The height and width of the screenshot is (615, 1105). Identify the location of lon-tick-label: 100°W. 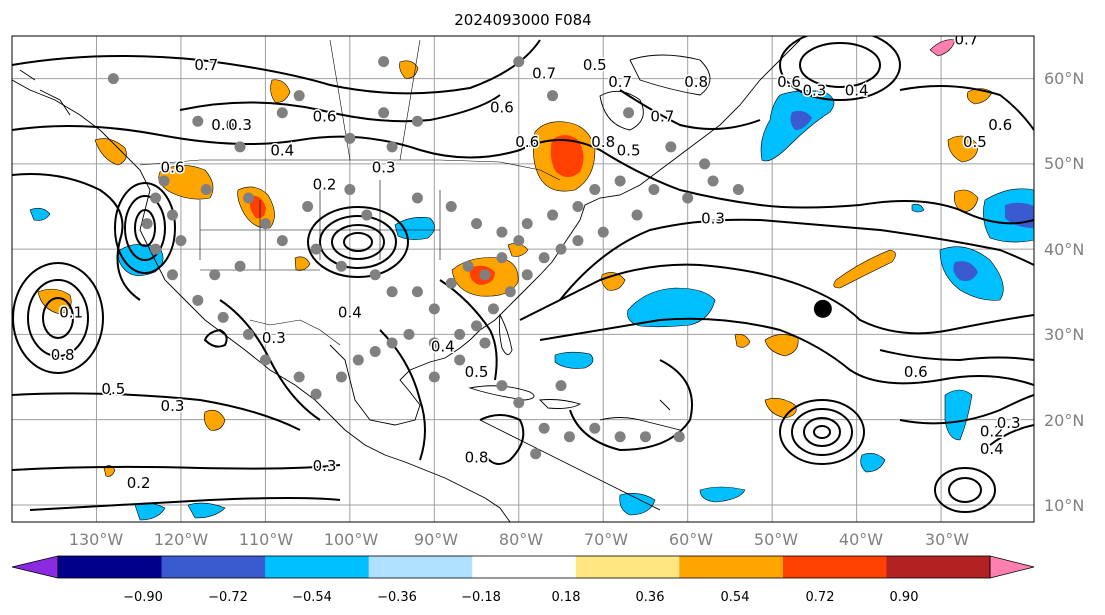
(351, 539).